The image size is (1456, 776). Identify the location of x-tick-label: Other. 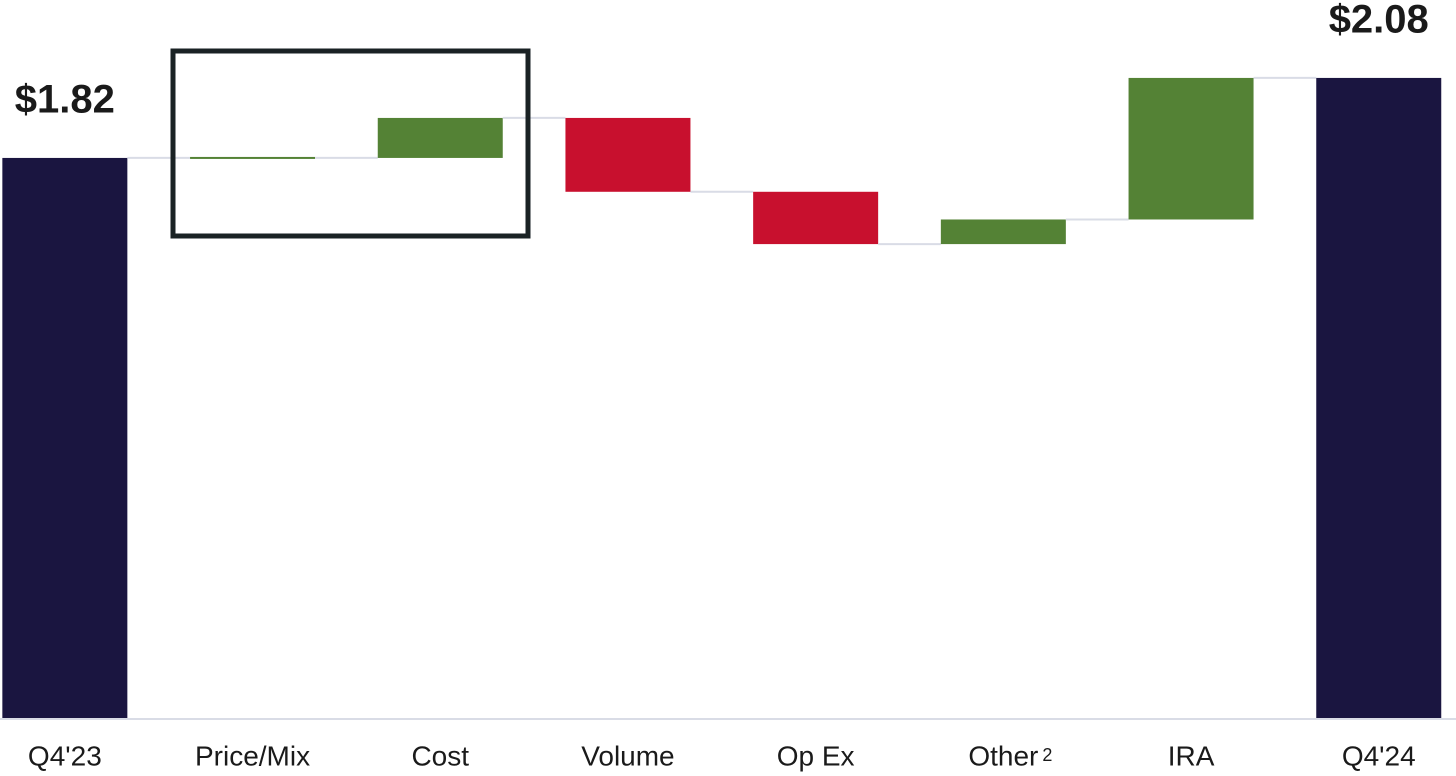
(1003, 755).